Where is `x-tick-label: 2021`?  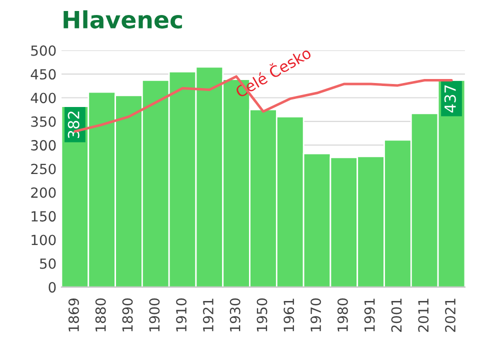
x-tick-label: 2021 is located at coordinates (450, 315).